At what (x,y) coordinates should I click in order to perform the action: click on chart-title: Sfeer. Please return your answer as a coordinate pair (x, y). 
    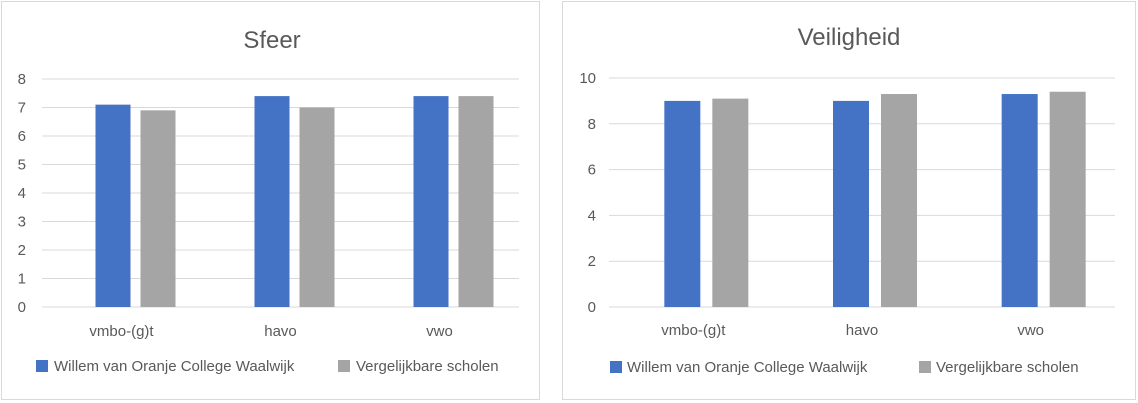
    Looking at the image, I should click on (271, 40).